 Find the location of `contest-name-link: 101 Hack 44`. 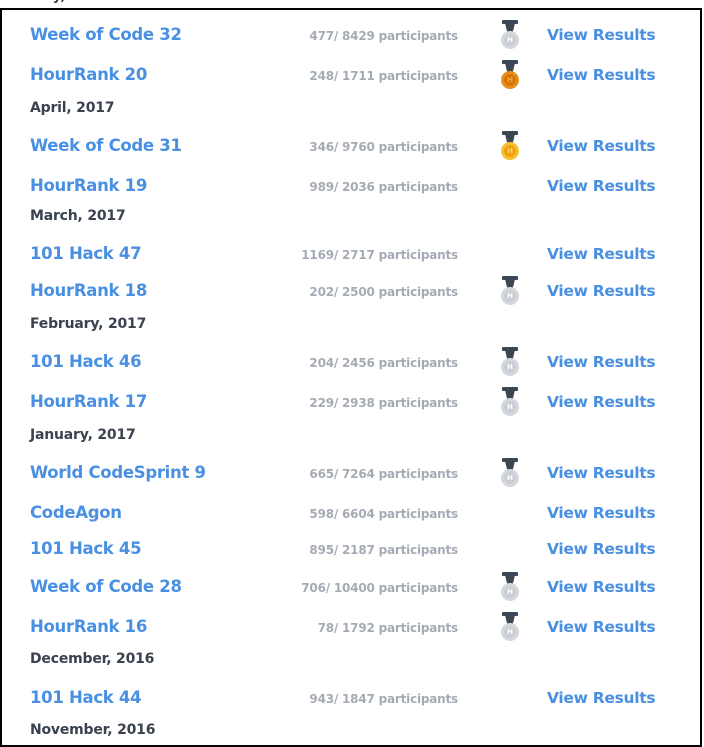

contest-name-link: 101 Hack 44 is located at coordinates (86, 697).